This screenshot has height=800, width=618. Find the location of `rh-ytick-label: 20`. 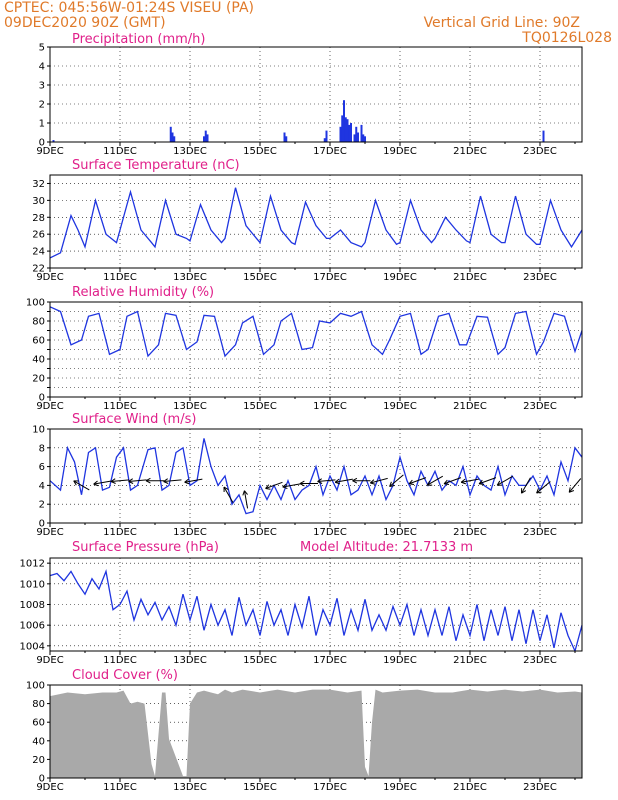

rh-ytick-label: 20 is located at coordinates (38, 379).